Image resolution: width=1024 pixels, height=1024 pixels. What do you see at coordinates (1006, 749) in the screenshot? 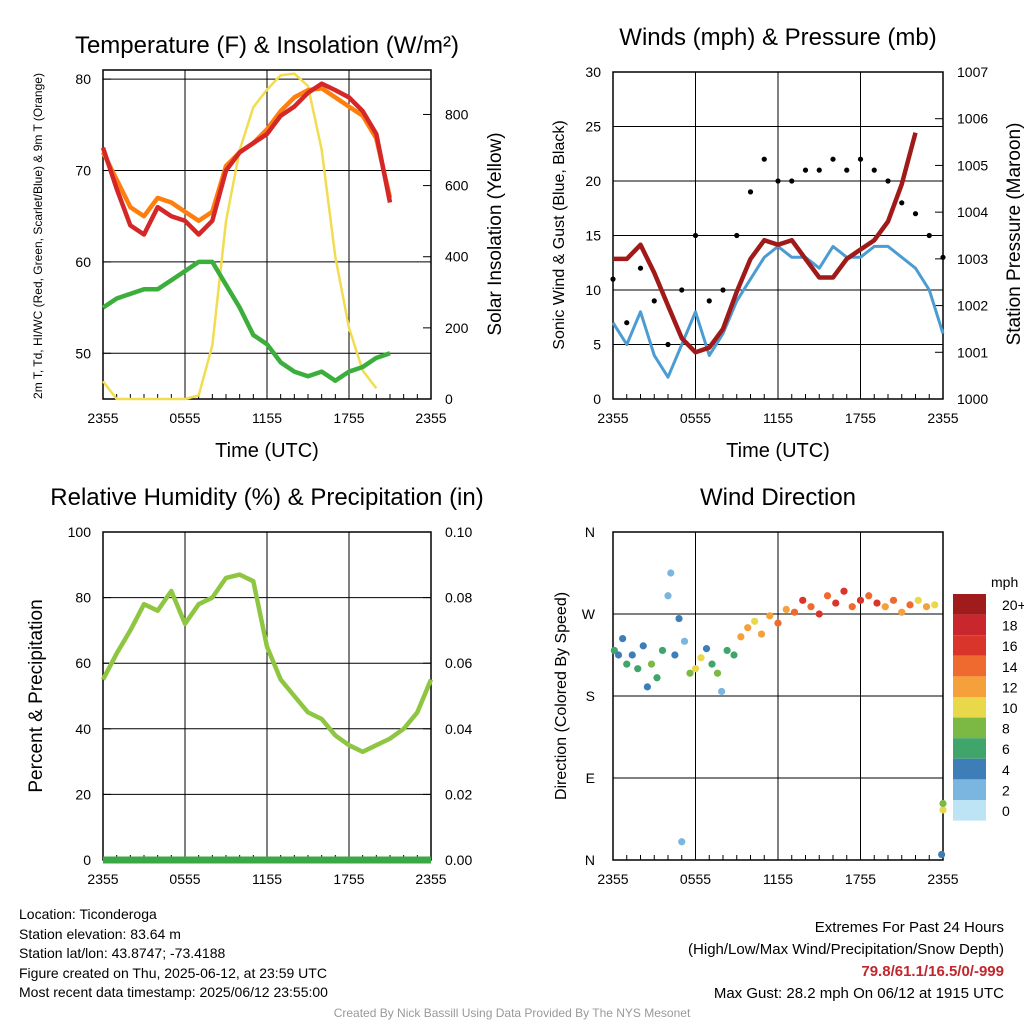
I see `legend-label: 6` at bounding box center [1006, 749].